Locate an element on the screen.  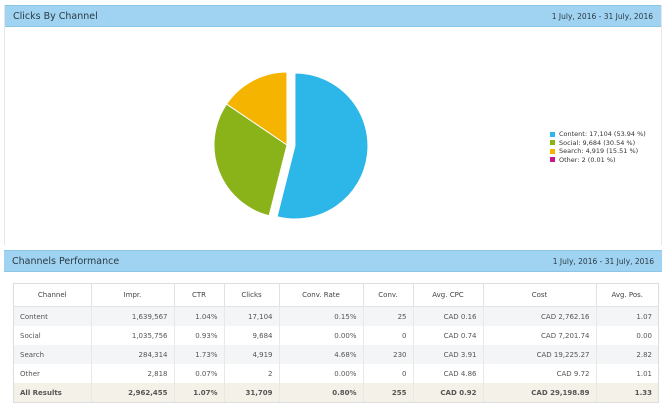
legend-item-social: Social: 9,684 (30.54 %) is located at coordinates (598, 143).